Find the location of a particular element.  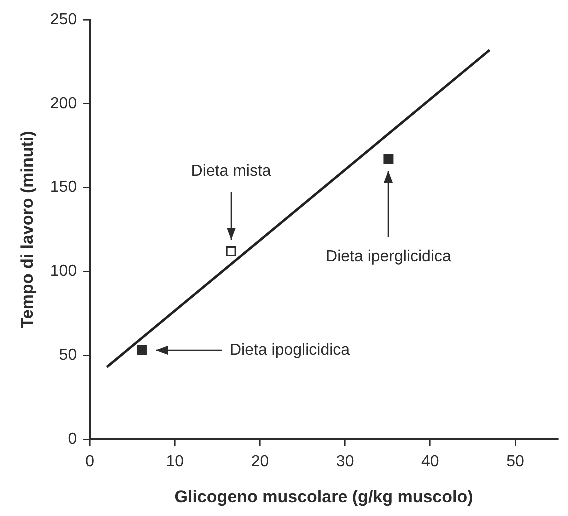

y-axis-title: Tempo di lavoro (minuti) is located at coordinates (27, 229).